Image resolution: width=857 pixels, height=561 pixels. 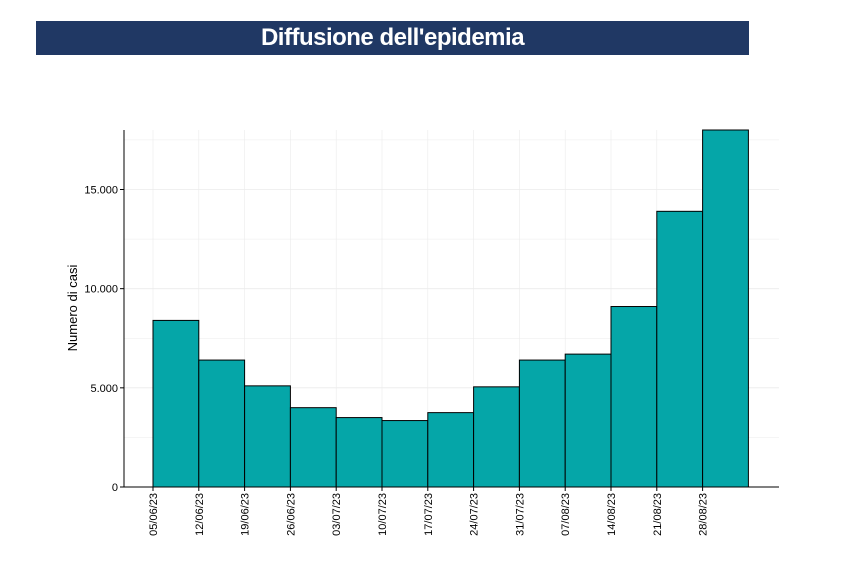 I want to click on y-tick-label: 15.000, so click(x=101, y=191).